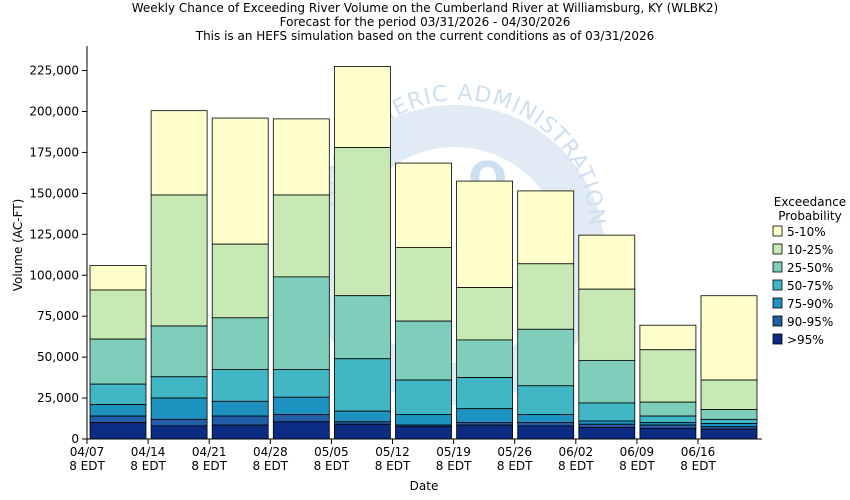  Describe the element at coordinates (58, 316) in the screenshot. I see `y-tick-label: 75,000` at that location.